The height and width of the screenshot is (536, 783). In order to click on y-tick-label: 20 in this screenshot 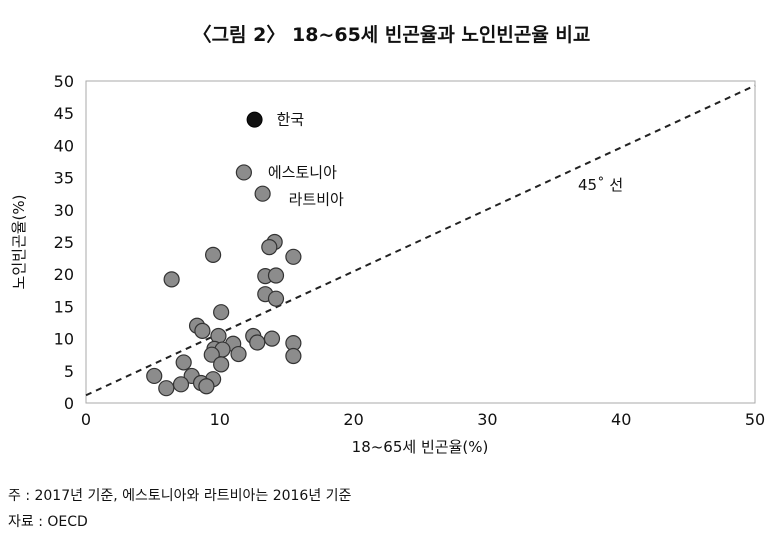, I will do `click(64, 274)`.